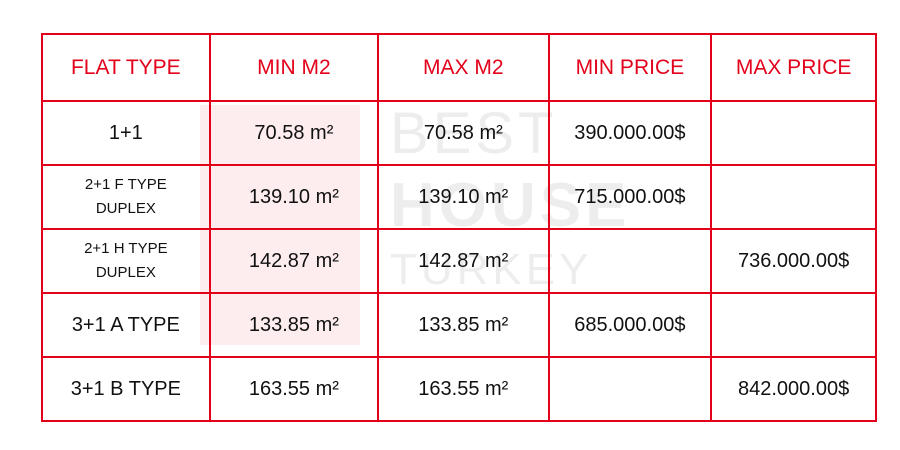  Describe the element at coordinates (463, 67) in the screenshot. I see `header-cell: MAX M2` at that location.